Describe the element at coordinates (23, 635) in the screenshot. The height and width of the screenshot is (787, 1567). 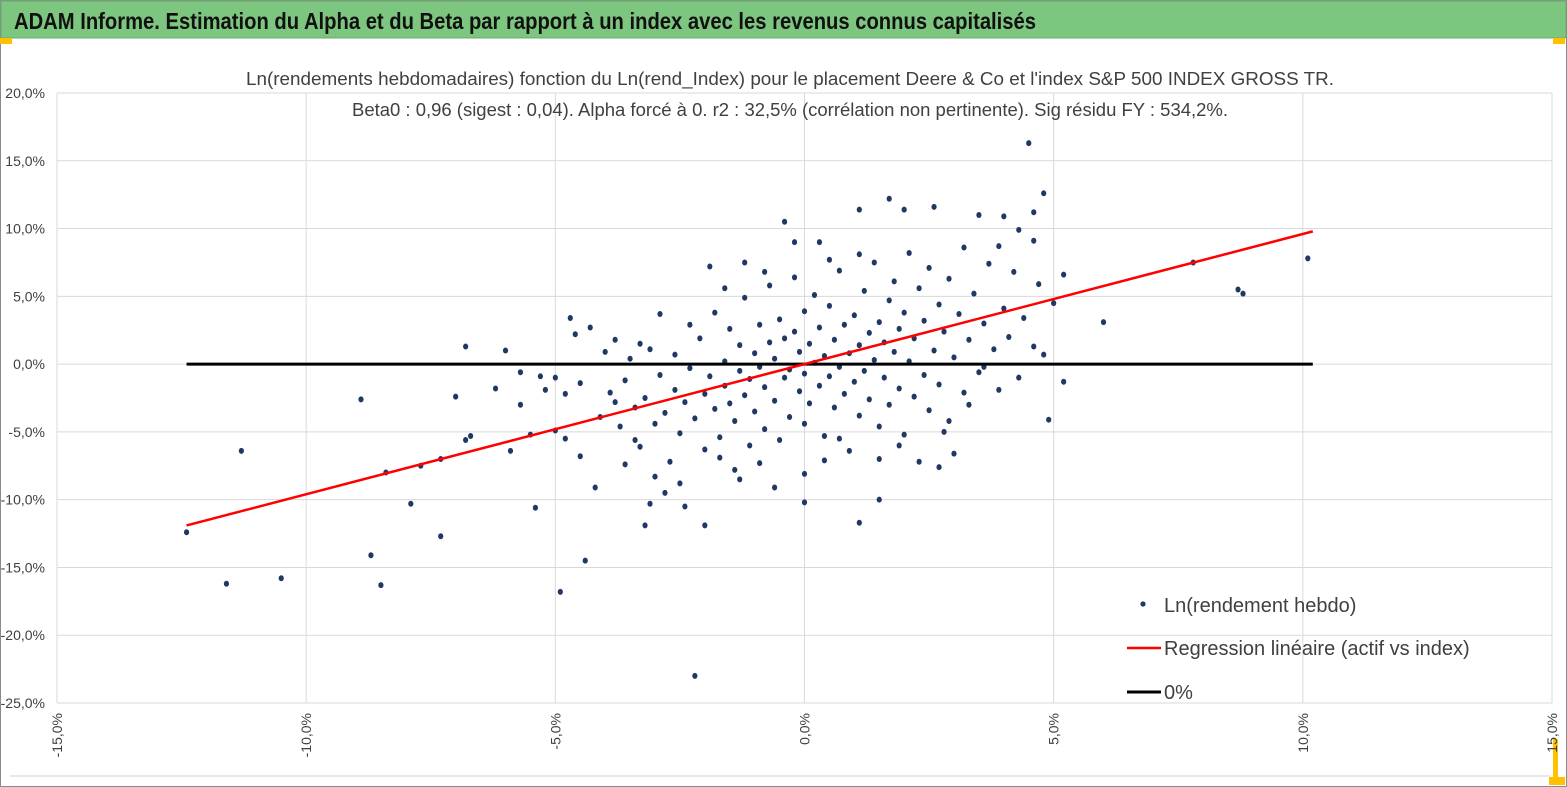
I see `y-tick-label: -20,0%` at that location.